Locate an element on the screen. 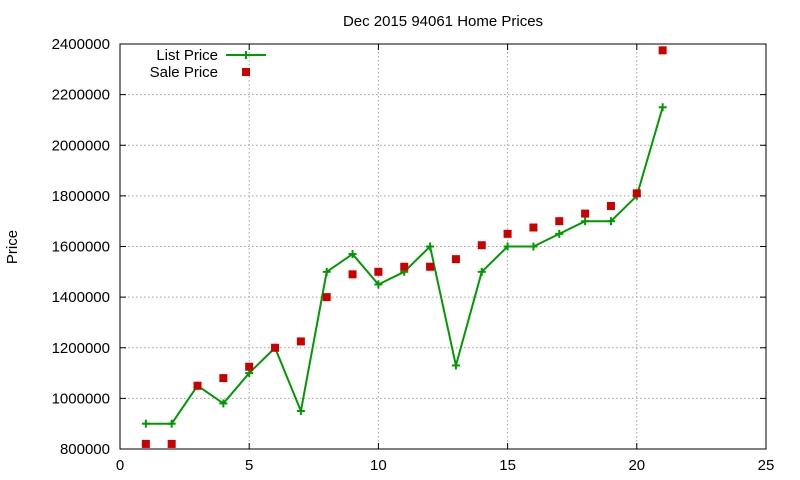 This screenshot has height=480, width=800. legend-label-sale-price: Sale Price is located at coordinates (184, 72).